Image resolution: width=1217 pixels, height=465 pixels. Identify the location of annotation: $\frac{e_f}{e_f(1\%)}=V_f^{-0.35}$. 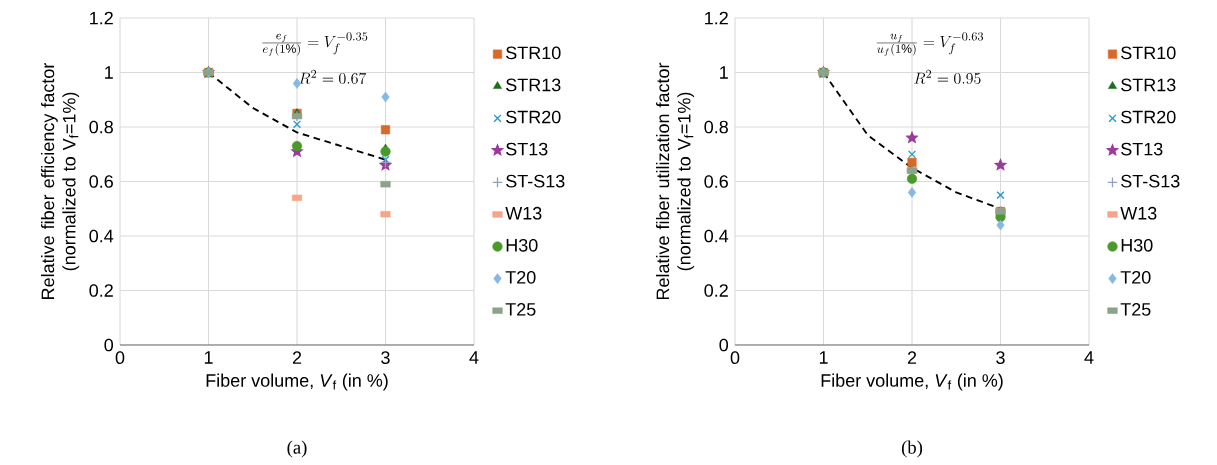
(315, 44).